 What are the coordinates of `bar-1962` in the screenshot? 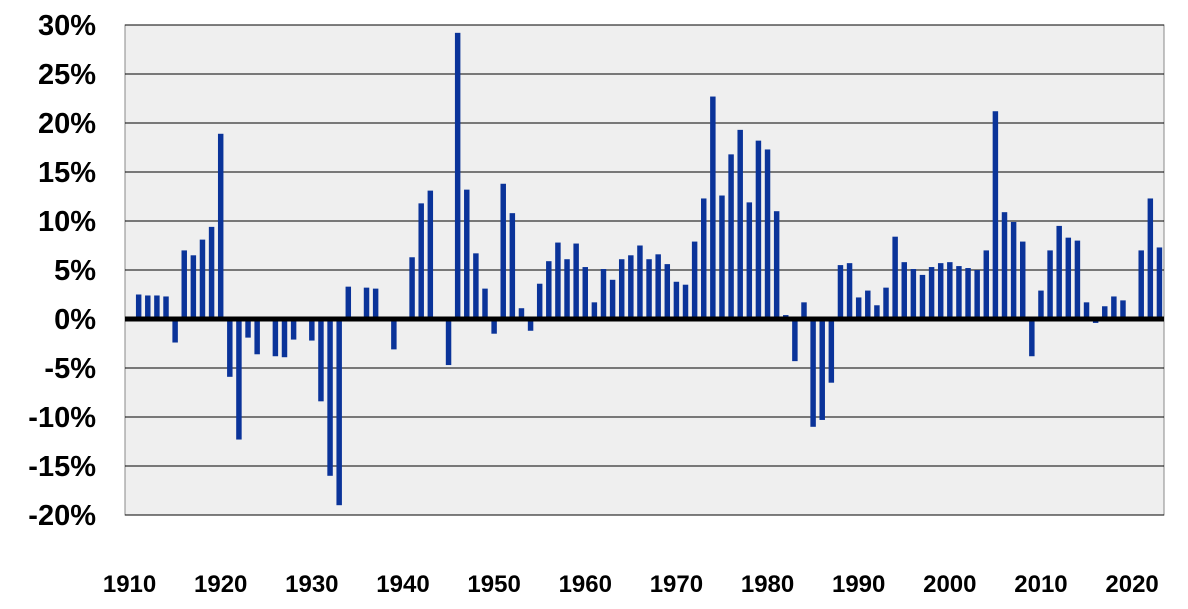 It's located at (603, 294).